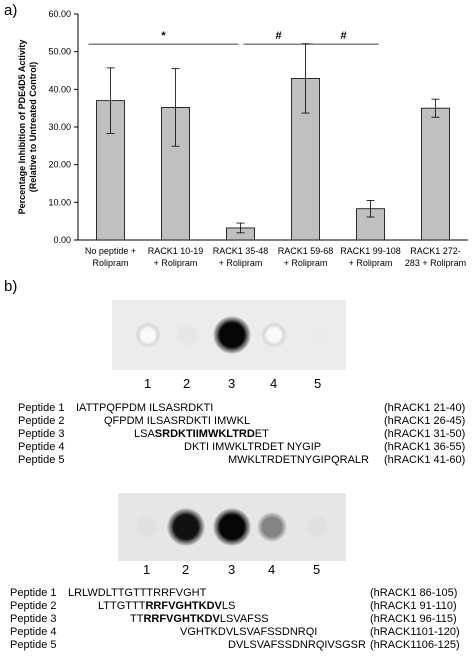  What do you see at coordinates (110, 251) in the screenshot?
I see `x-tick-label: No peptide +` at bounding box center [110, 251].